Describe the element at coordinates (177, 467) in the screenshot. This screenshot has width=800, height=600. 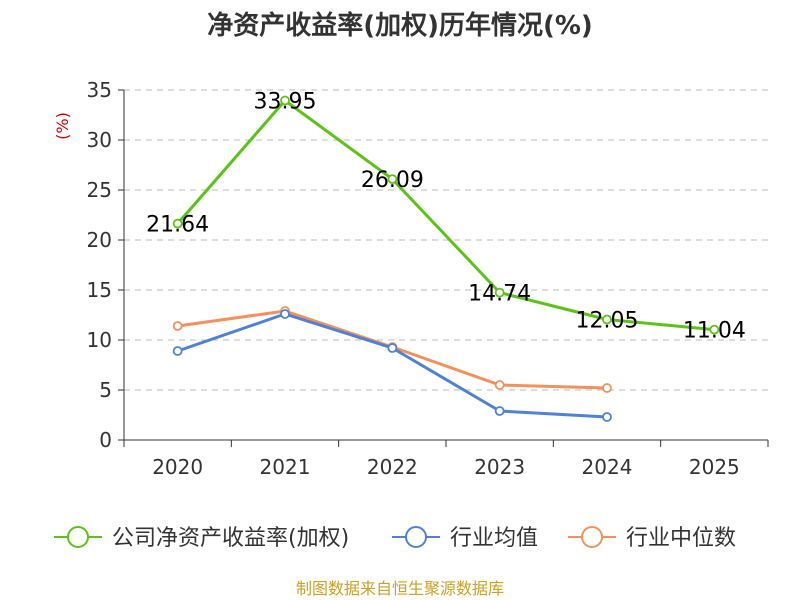
I see `x-tick-label: 2020` at that location.